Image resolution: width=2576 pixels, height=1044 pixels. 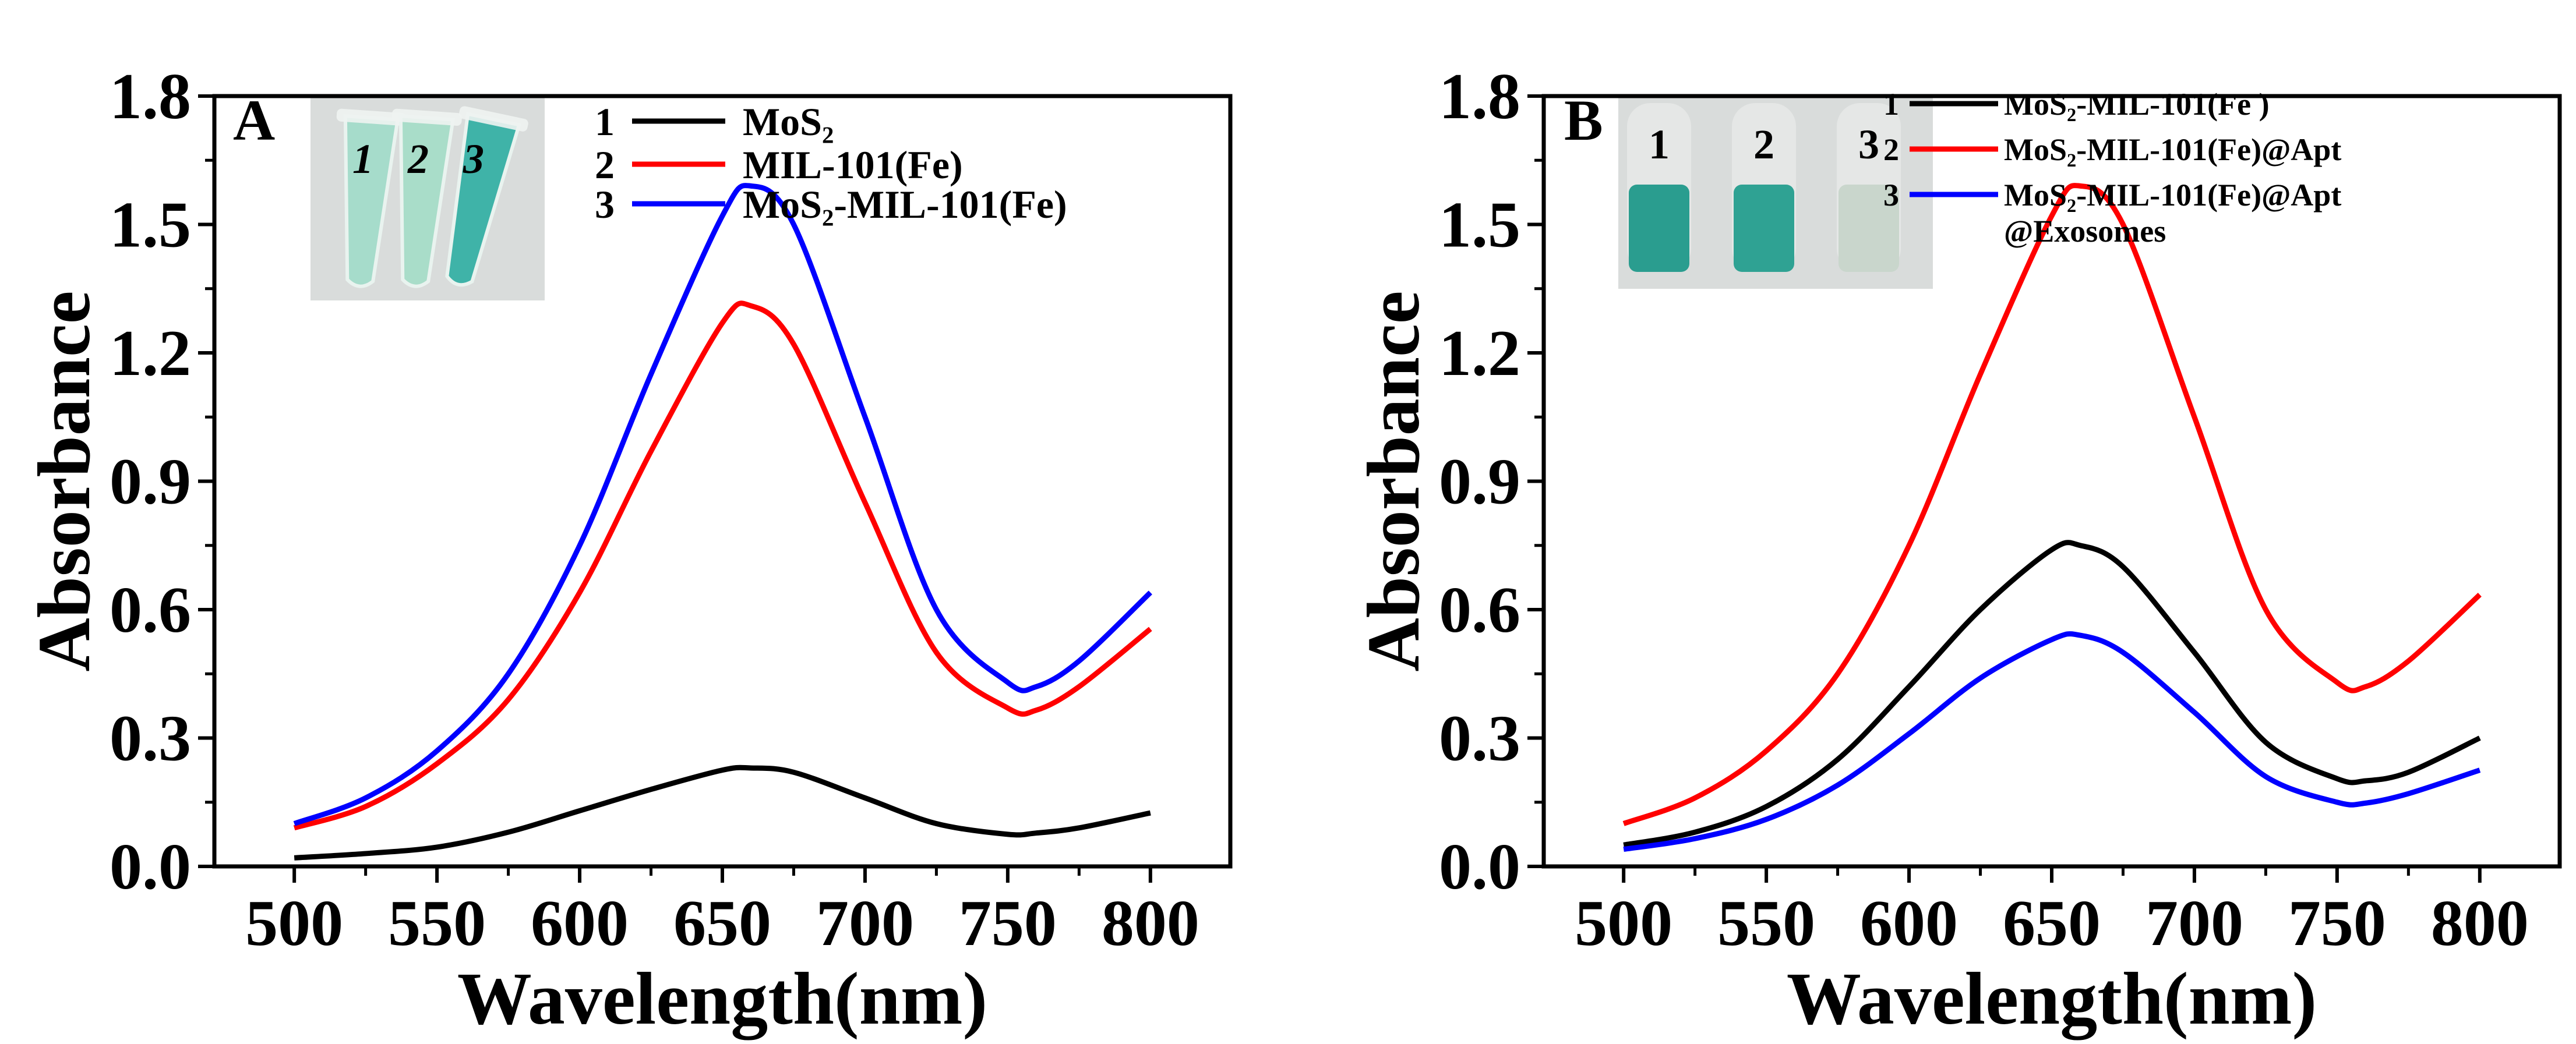 I want to click on legend-label: MoS₂-MIL-101(Fe), so click(x=905, y=204).